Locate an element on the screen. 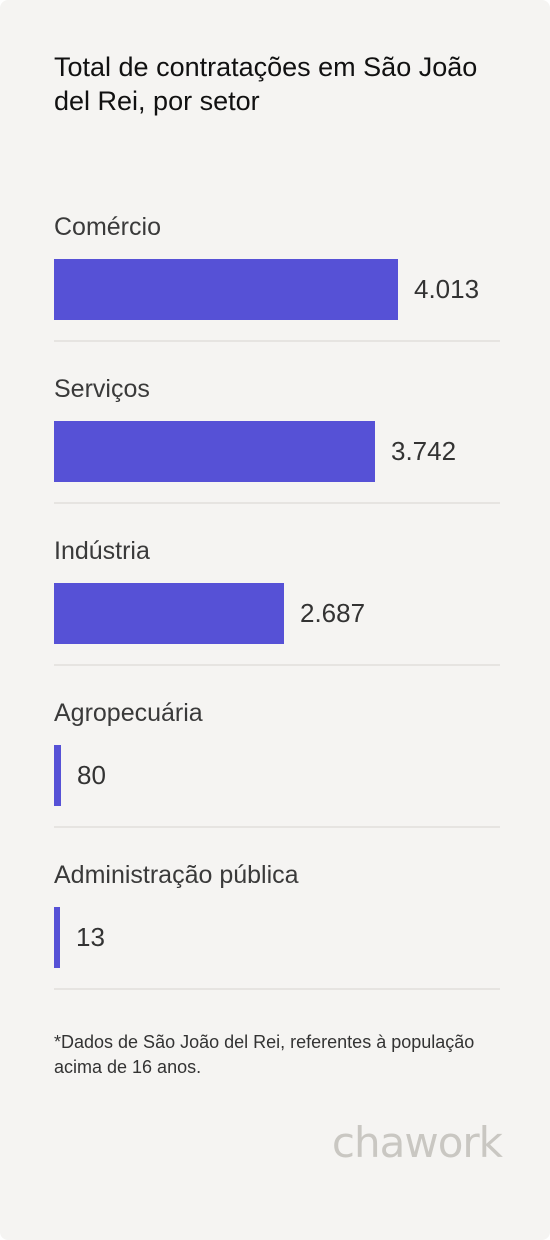 This screenshot has height=1240, width=550. chawork-logo: chawork is located at coordinates (417, 1143).